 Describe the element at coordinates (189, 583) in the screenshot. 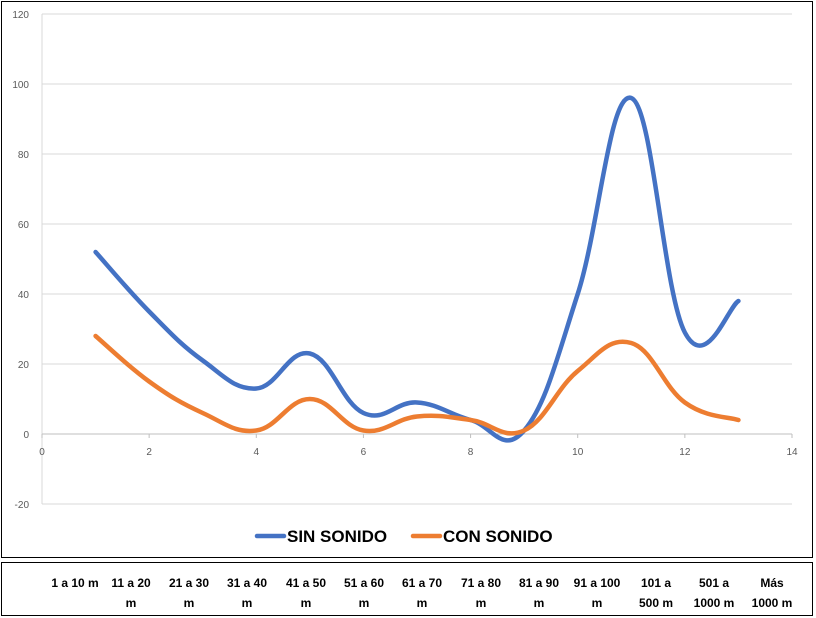

I see `category-label-line-1: 21 a 30` at that location.